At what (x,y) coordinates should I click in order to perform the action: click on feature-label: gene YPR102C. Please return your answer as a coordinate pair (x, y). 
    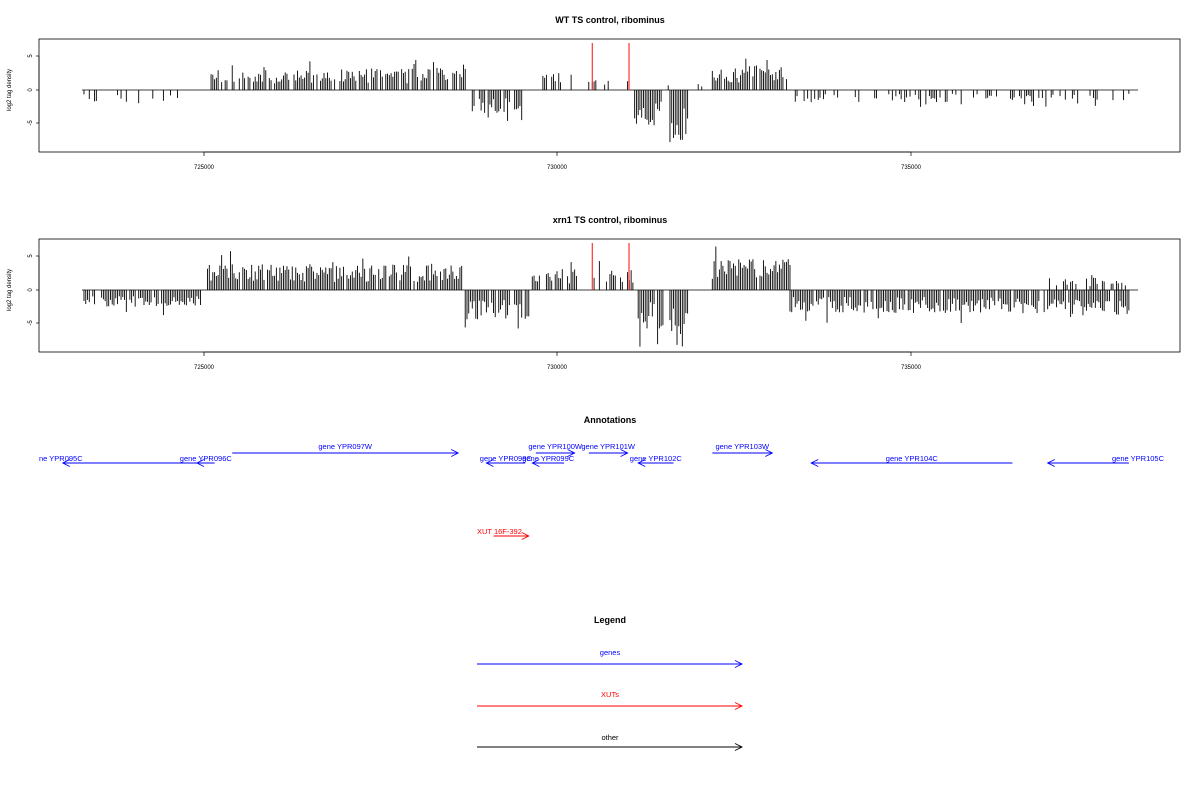
    Looking at the image, I should click on (656, 458).